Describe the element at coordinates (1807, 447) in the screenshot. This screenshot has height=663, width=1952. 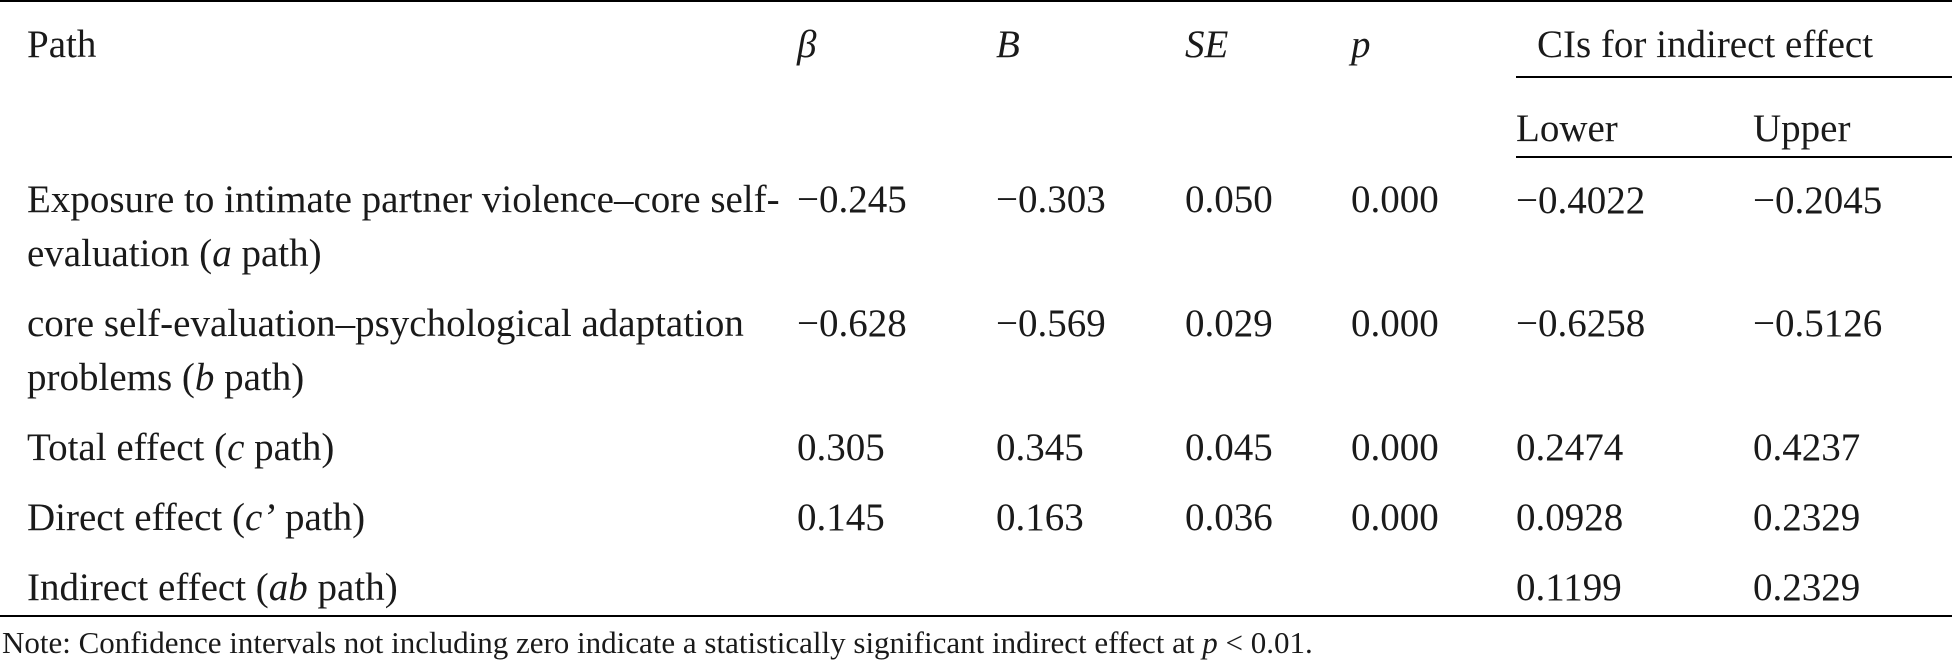
I see `value-cell: 0.4237` at that location.